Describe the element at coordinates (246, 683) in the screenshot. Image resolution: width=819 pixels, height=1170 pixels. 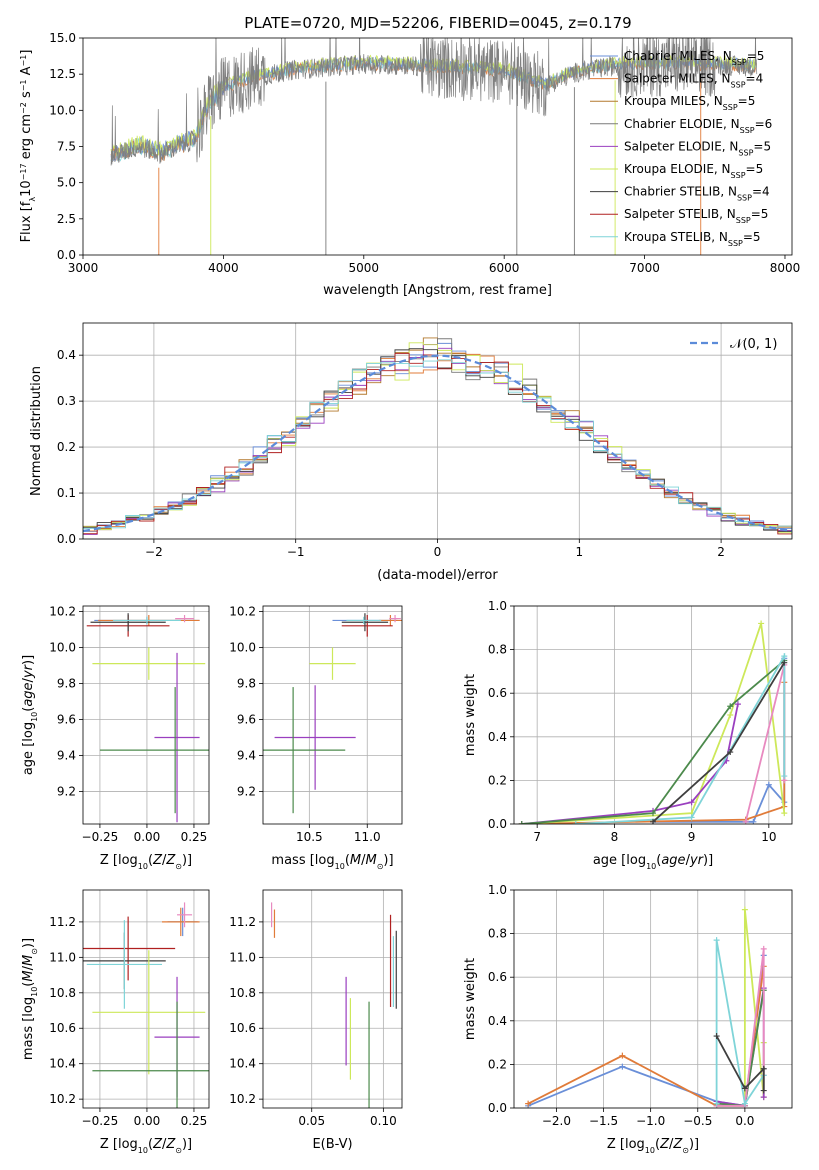
I see `y-tick-label: 9.8` at that location.